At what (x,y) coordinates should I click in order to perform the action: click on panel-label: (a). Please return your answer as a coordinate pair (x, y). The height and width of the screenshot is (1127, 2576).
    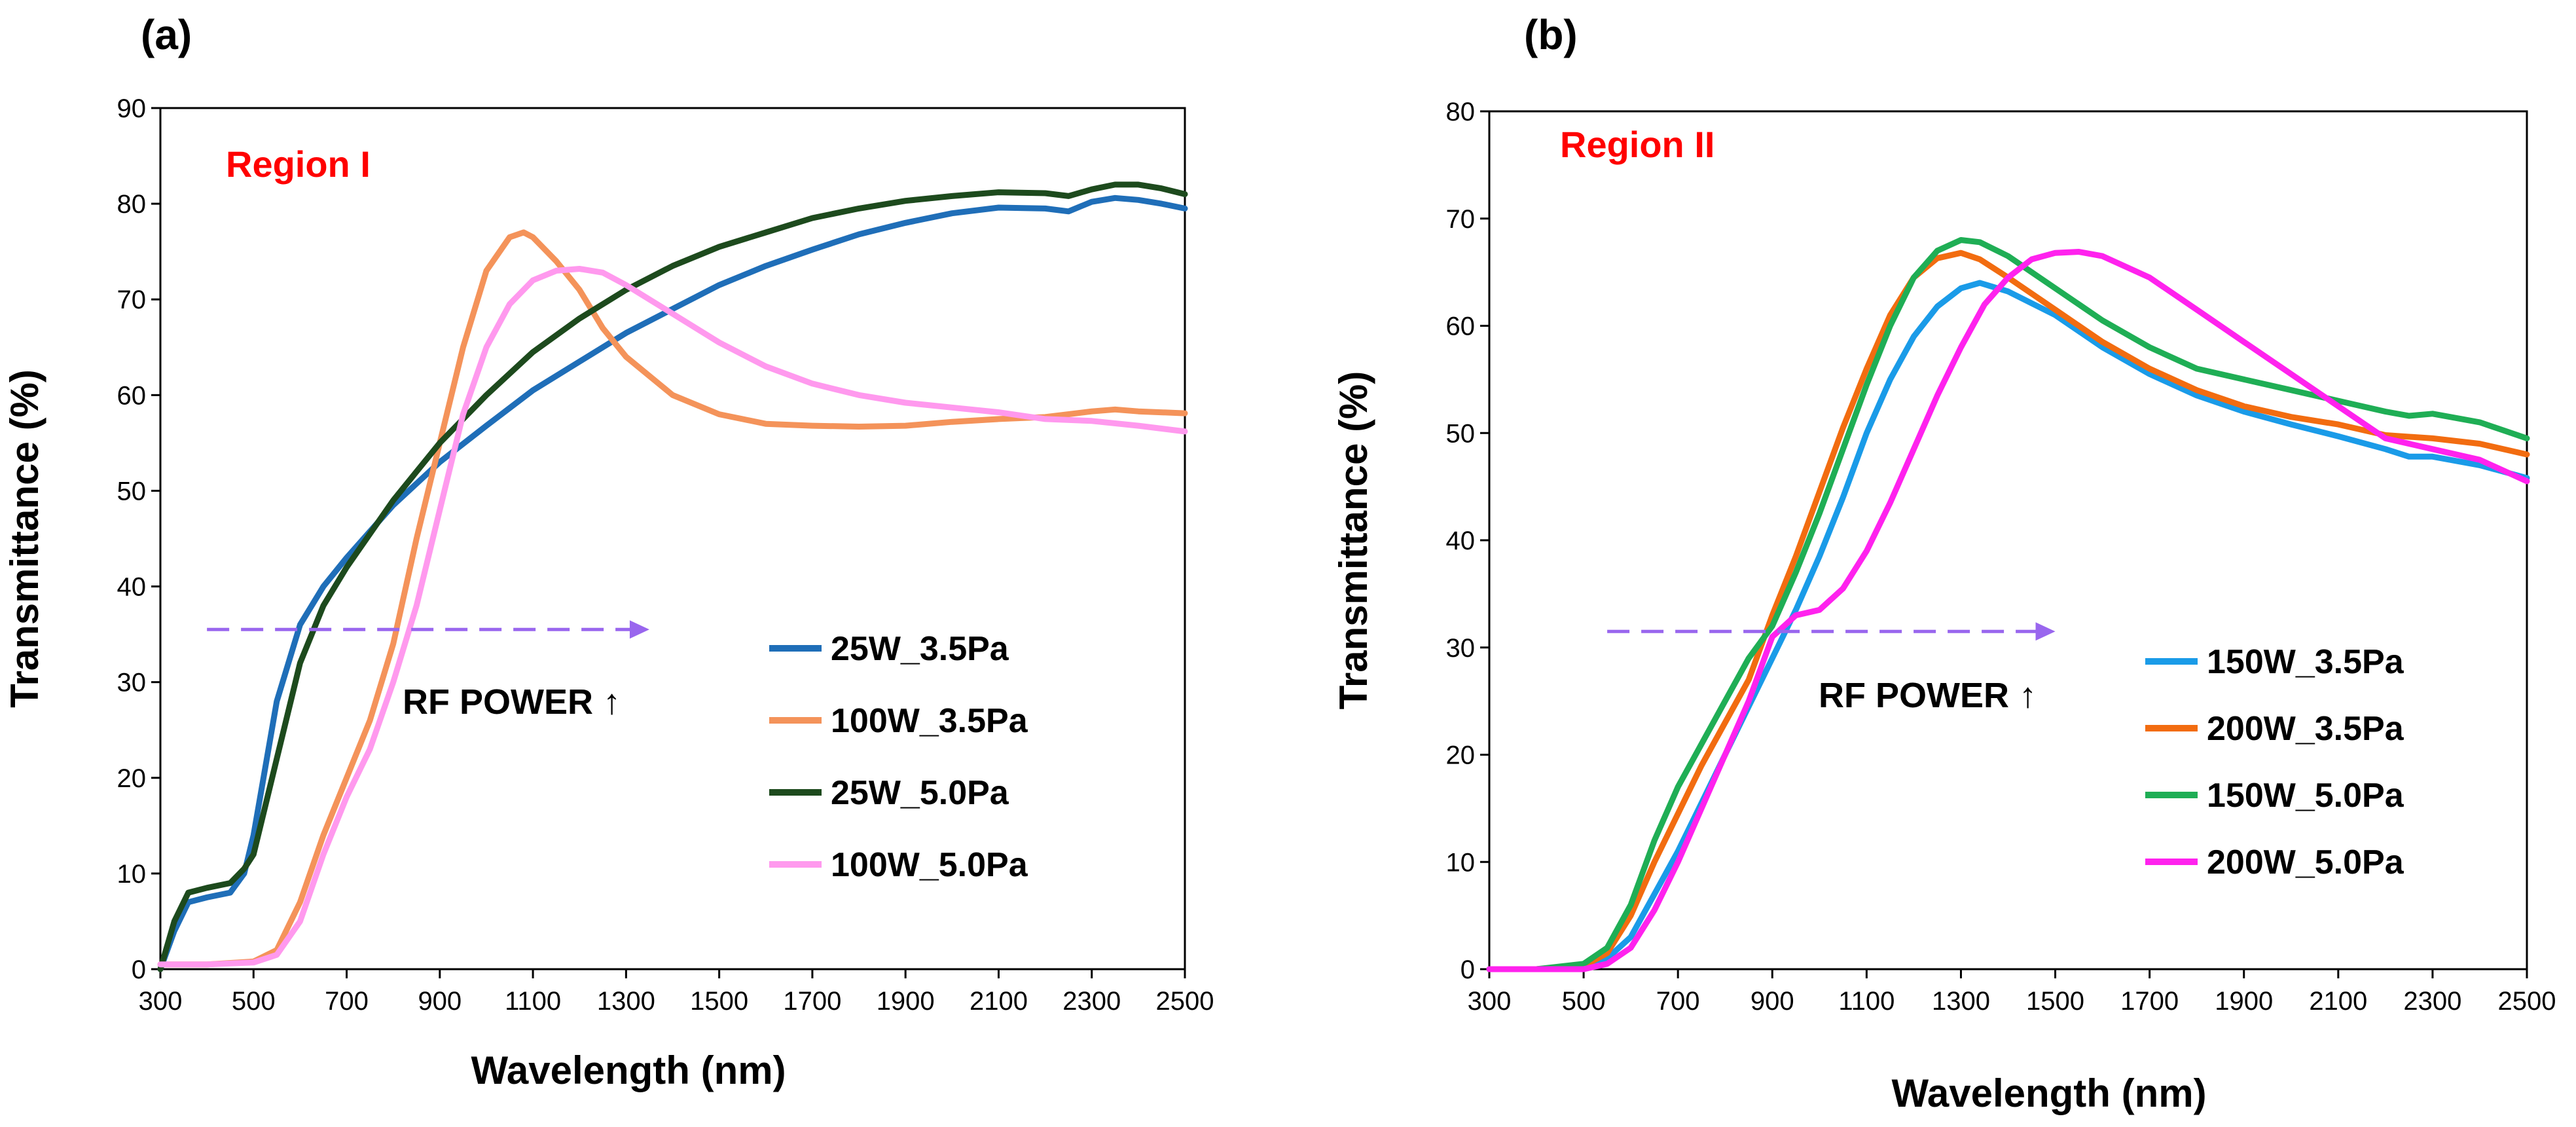
    Looking at the image, I should click on (166, 34).